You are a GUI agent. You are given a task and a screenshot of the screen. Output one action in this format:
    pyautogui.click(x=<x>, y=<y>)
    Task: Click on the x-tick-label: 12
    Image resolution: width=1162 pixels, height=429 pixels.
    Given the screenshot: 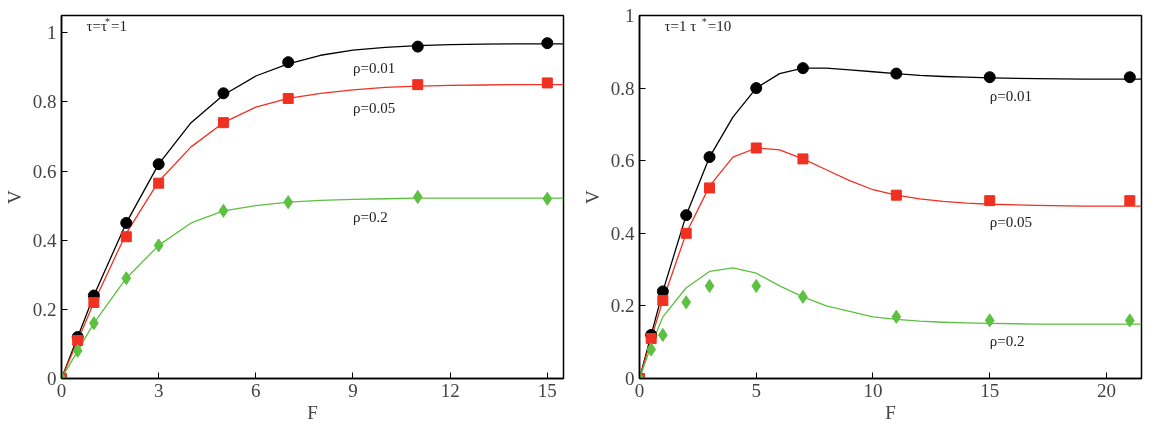 What is the action you would take?
    pyautogui.click(x=450, y=390)
    